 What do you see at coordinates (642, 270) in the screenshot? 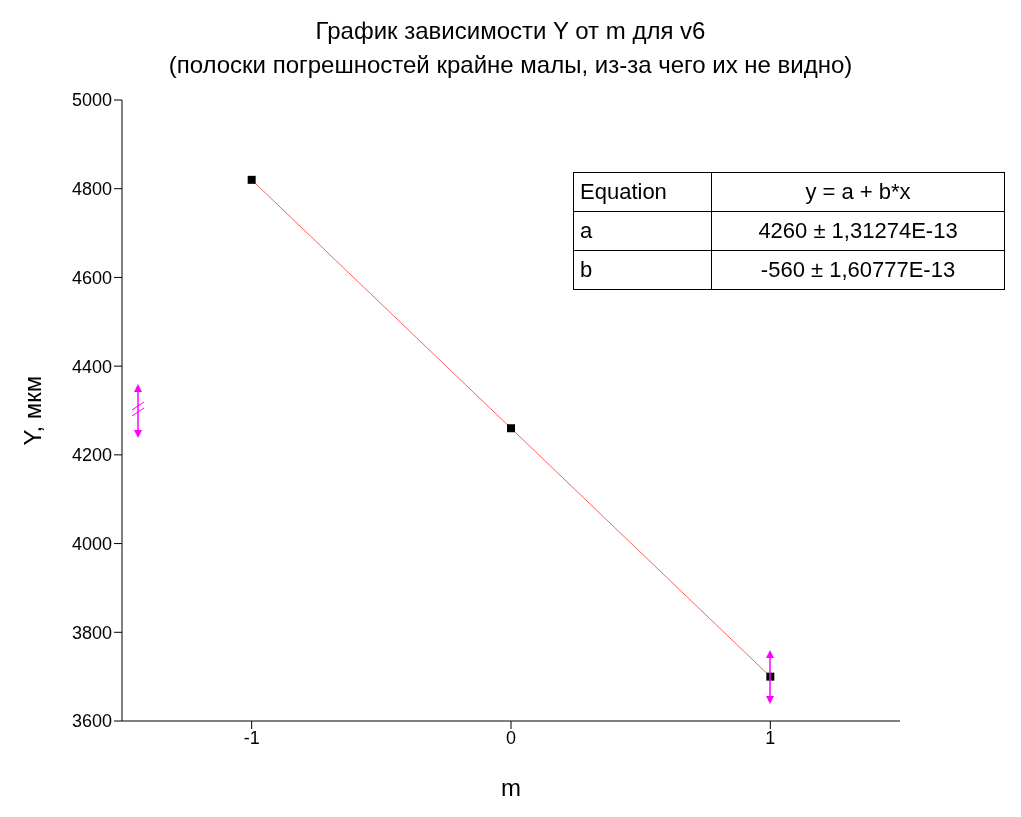
I see `annotation: b` at bounding box center [642, 270].